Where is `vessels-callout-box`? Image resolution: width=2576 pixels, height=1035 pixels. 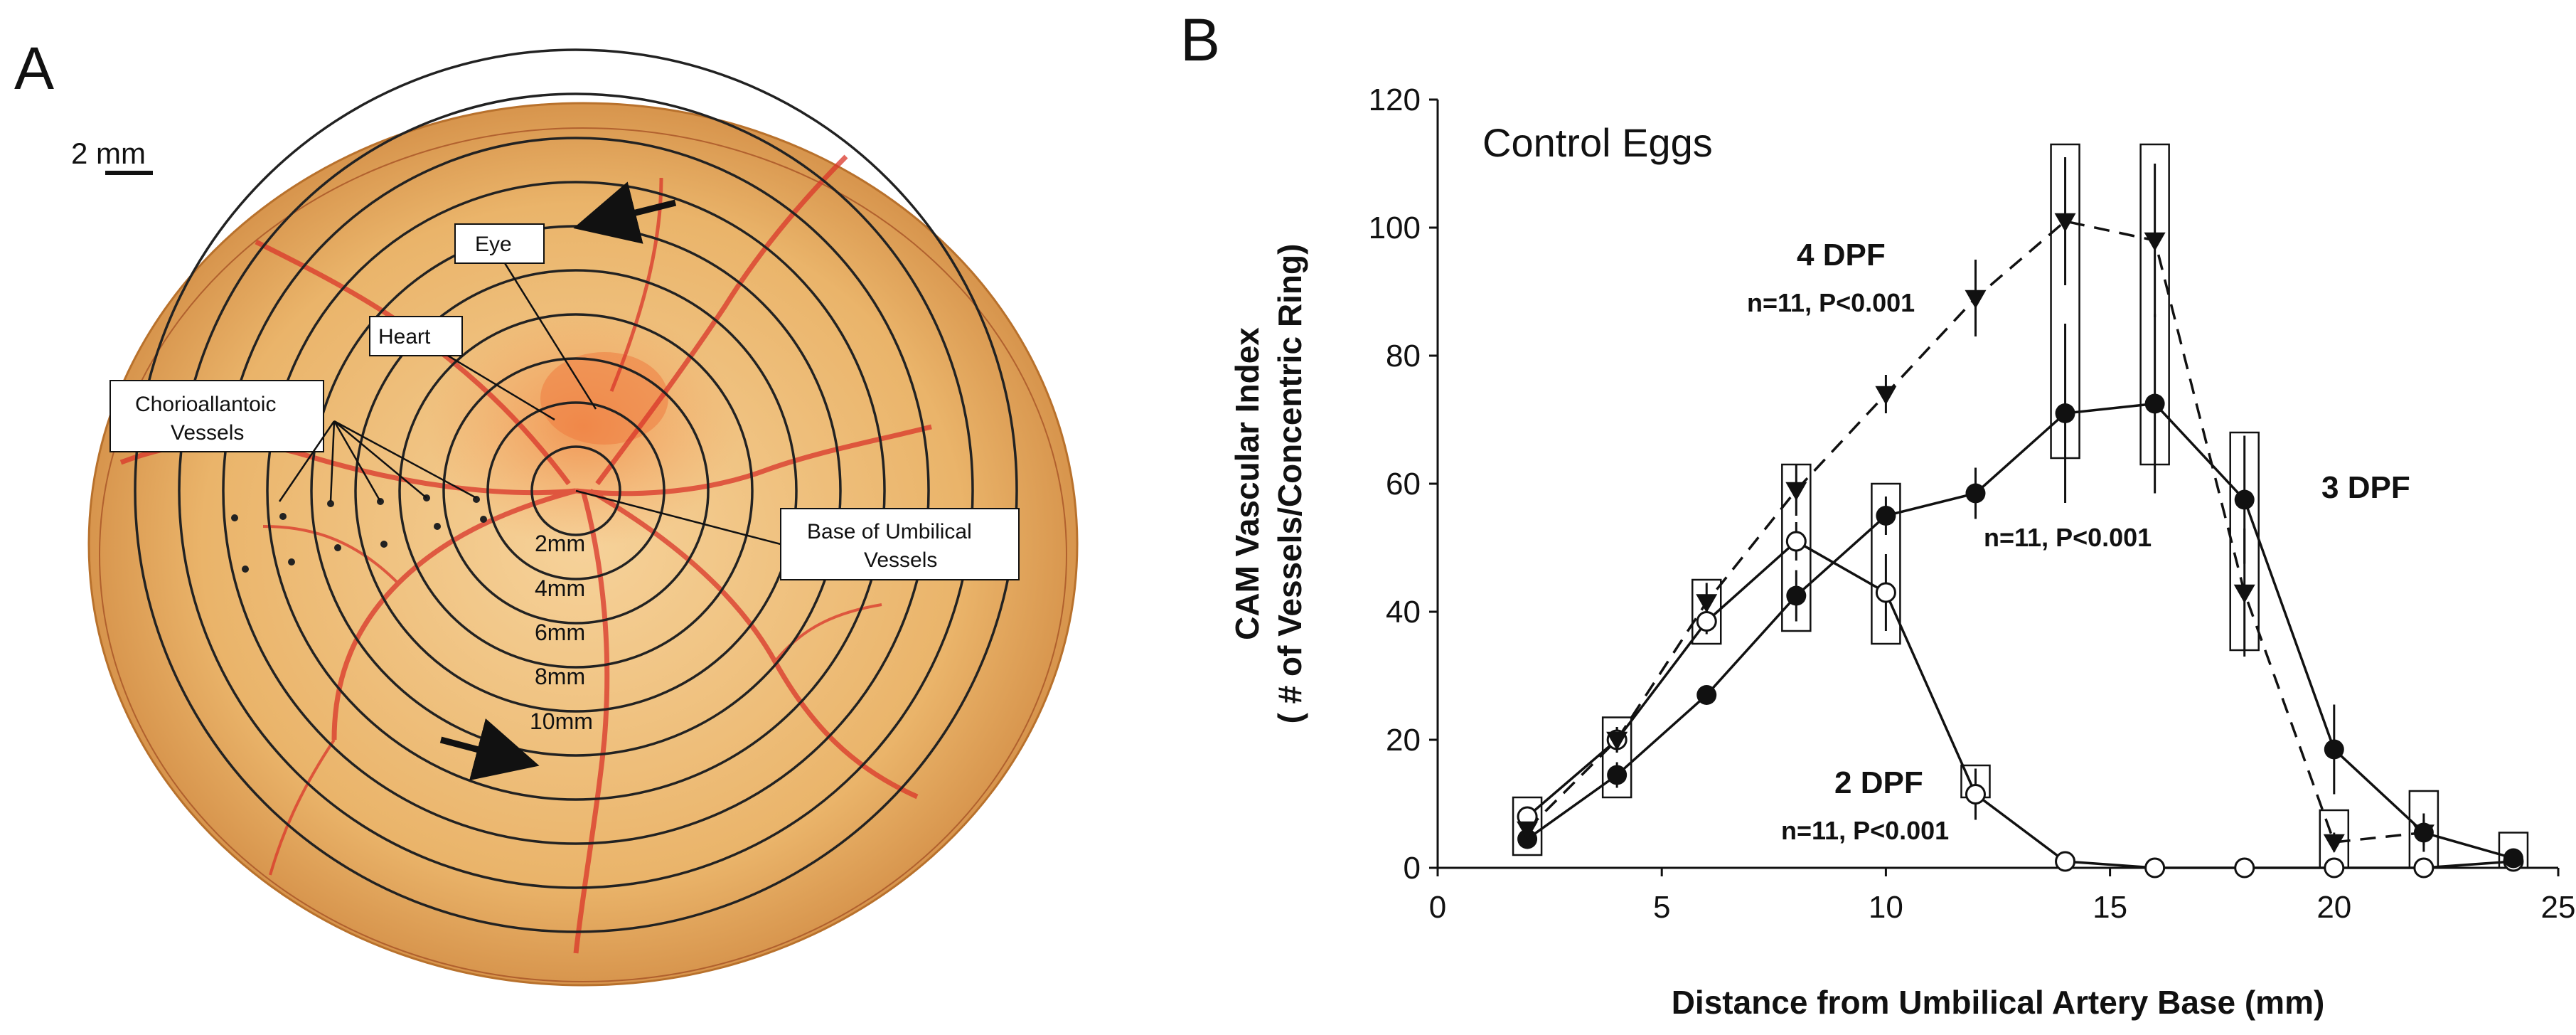 vessels-callout-box is located at coordinates (216, 416).